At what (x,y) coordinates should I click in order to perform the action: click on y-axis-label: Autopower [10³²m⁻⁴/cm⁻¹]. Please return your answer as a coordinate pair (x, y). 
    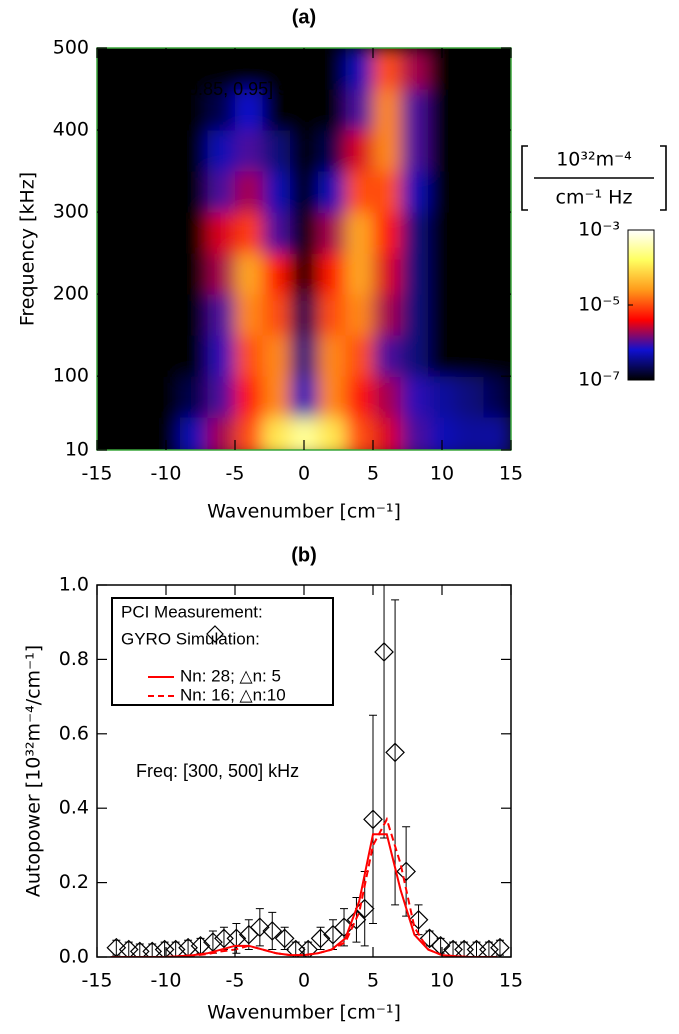
    Looking at the image, I should click on (34, 771).